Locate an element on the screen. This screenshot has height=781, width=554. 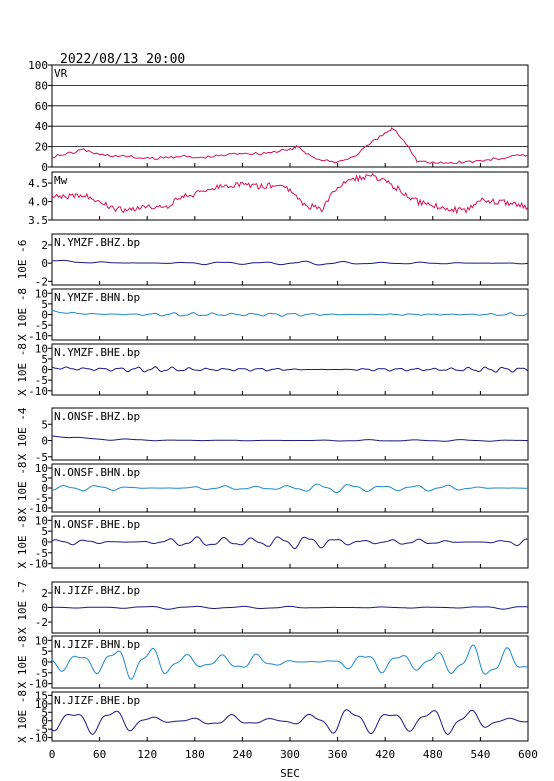
panel-9: 2 0-2 N.JIZF.BHZ.bp X 10E -7 is located at coordinates (272, 607).